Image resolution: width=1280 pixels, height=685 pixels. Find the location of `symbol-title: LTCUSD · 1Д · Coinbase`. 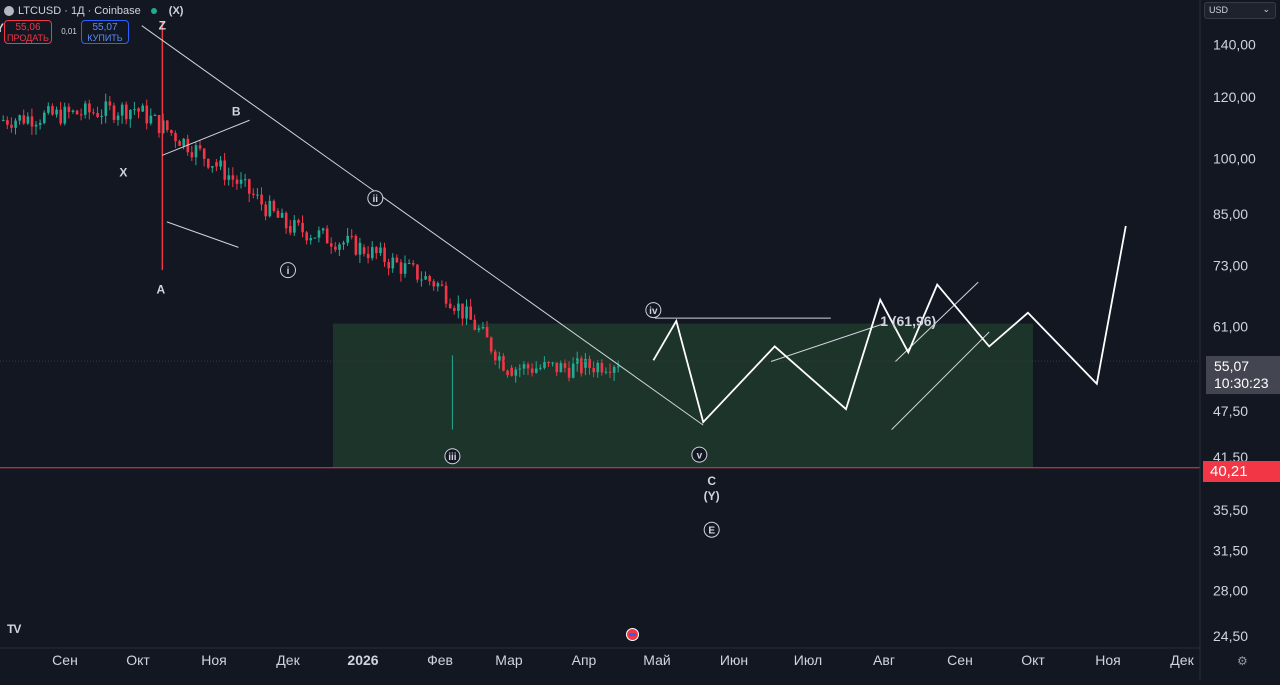

symbol-title: LTCUSD · 1Д · Coinbase is located at coordinates (79, 11).